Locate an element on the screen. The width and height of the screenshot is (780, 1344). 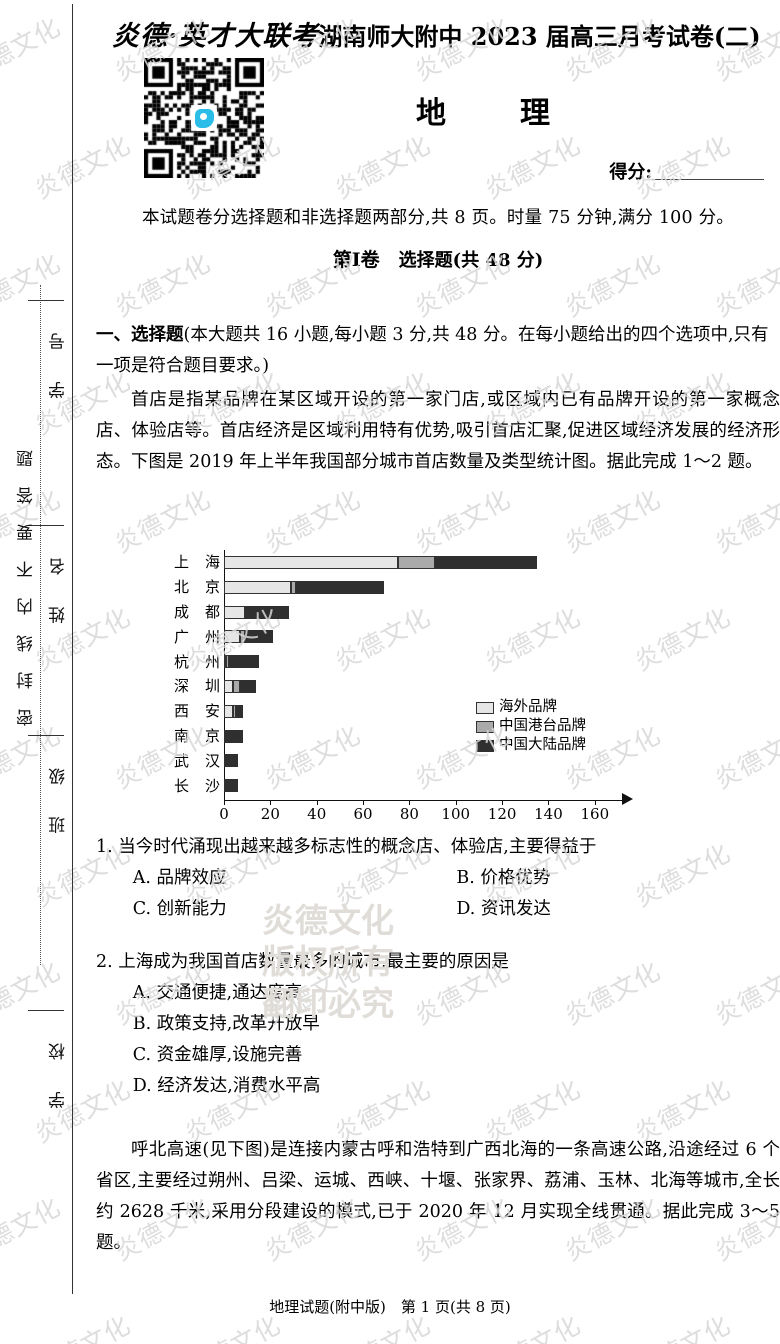
chart-legend-label: 中国大陆品牌 is located at coordinates (542, 745).